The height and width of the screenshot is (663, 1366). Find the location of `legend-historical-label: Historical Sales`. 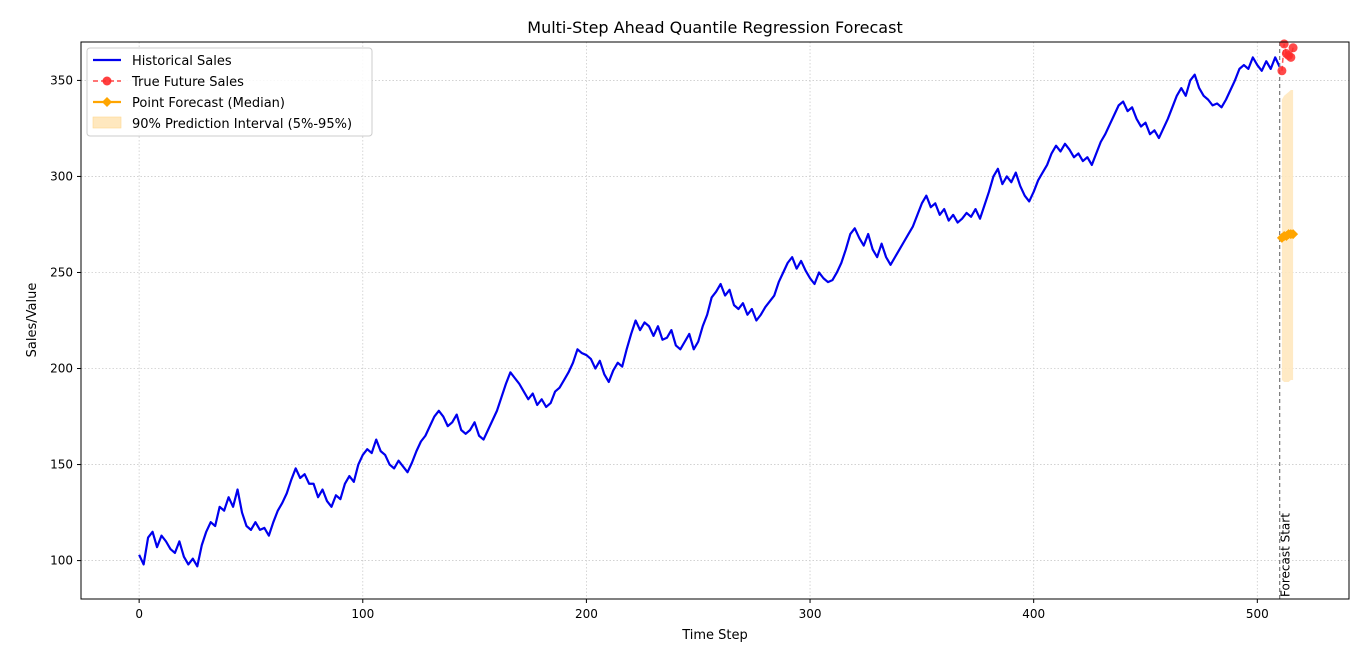

legend-historical-label: Historical Sales is located at coordinates (182, 61).